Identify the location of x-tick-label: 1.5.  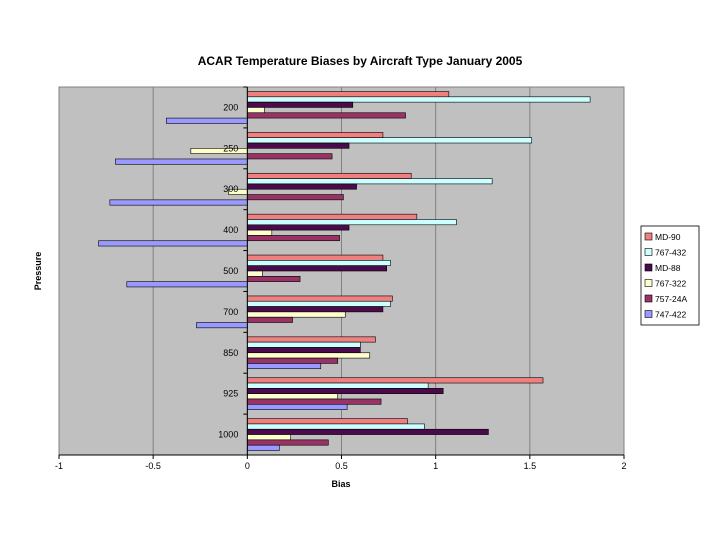
(530, 466).